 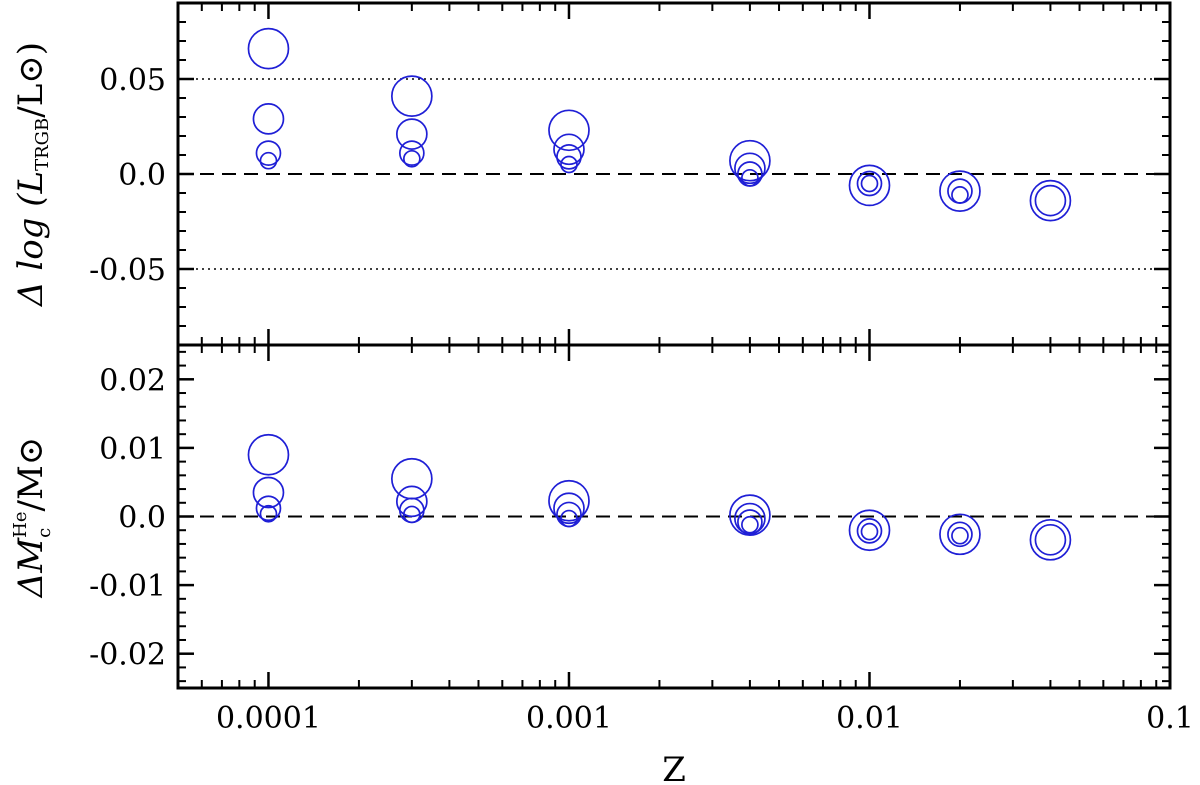 What do you see at coordinates (268, 718) in the screenshot?
I see `x-tick-label: 0.0001` at bounding box center [268, 718].